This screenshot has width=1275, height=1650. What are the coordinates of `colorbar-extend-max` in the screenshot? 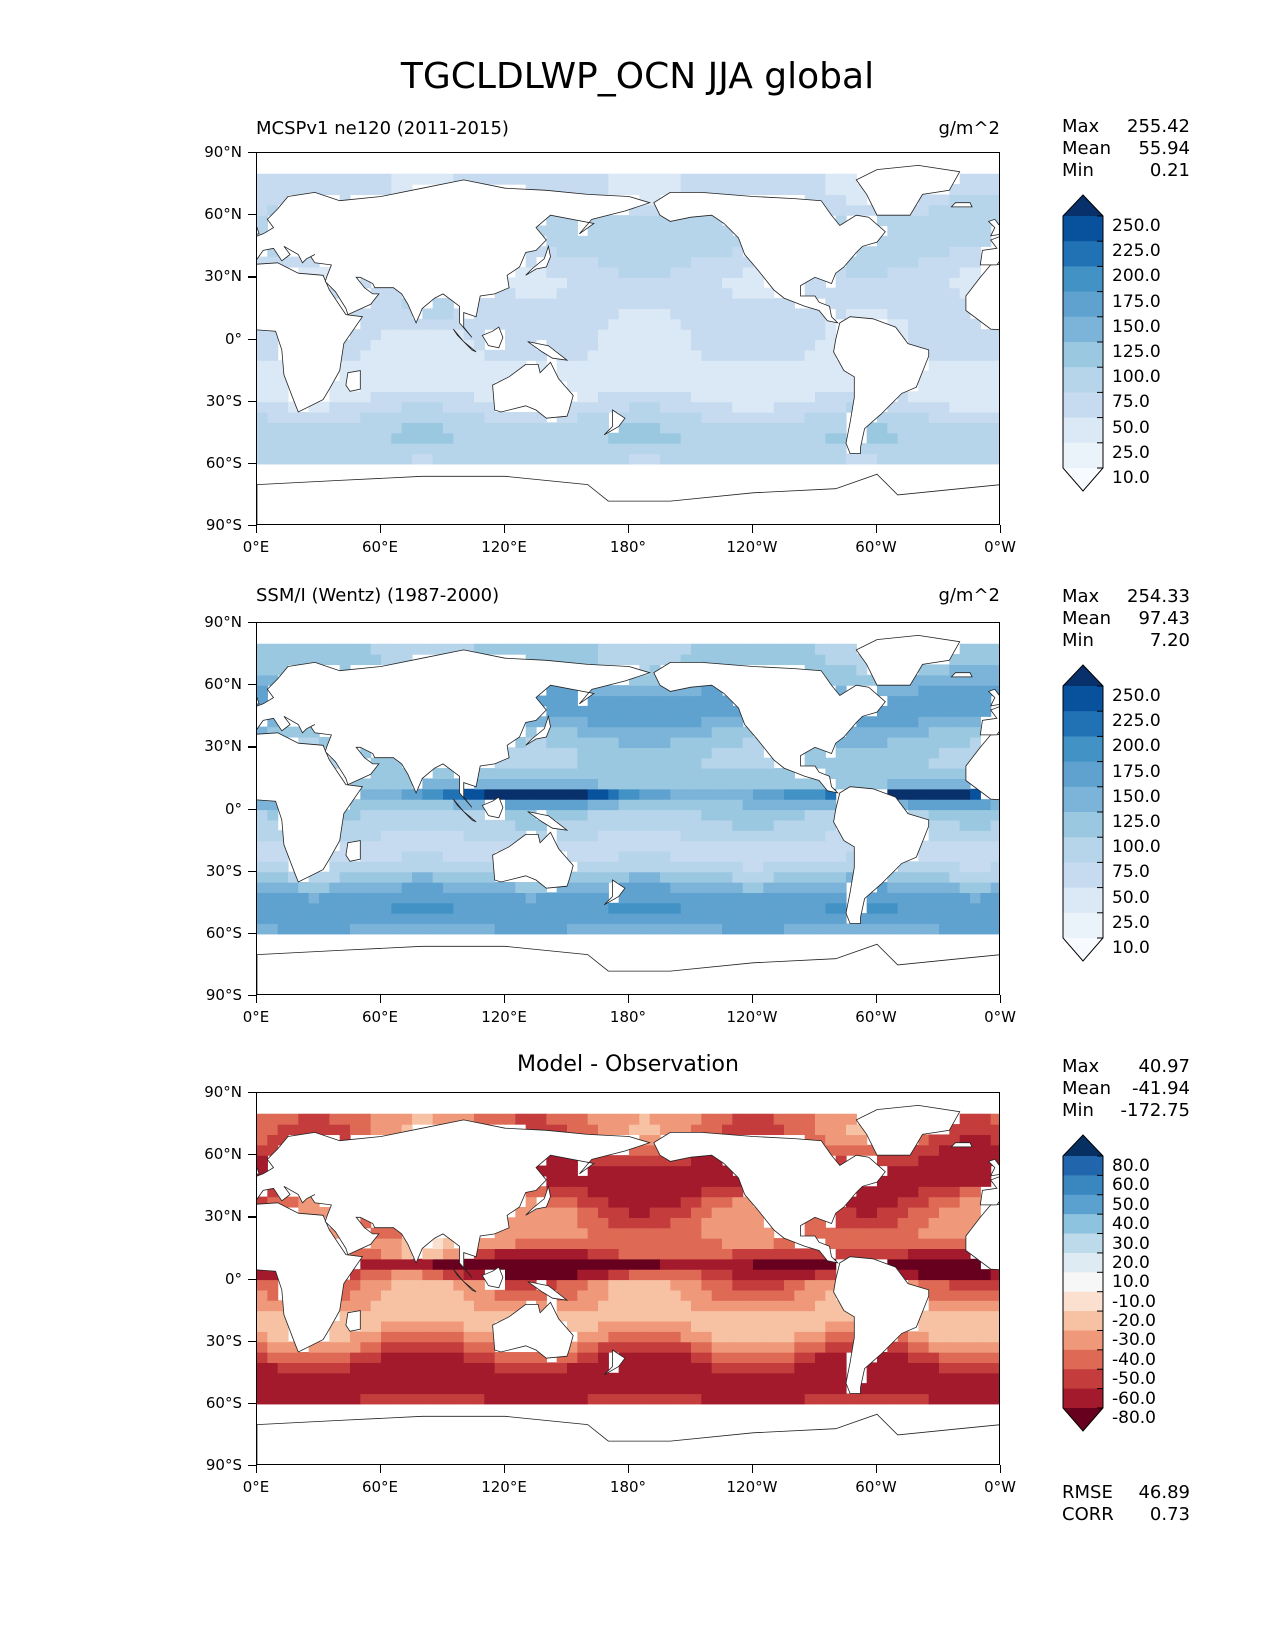 It's located at (1083, 675).